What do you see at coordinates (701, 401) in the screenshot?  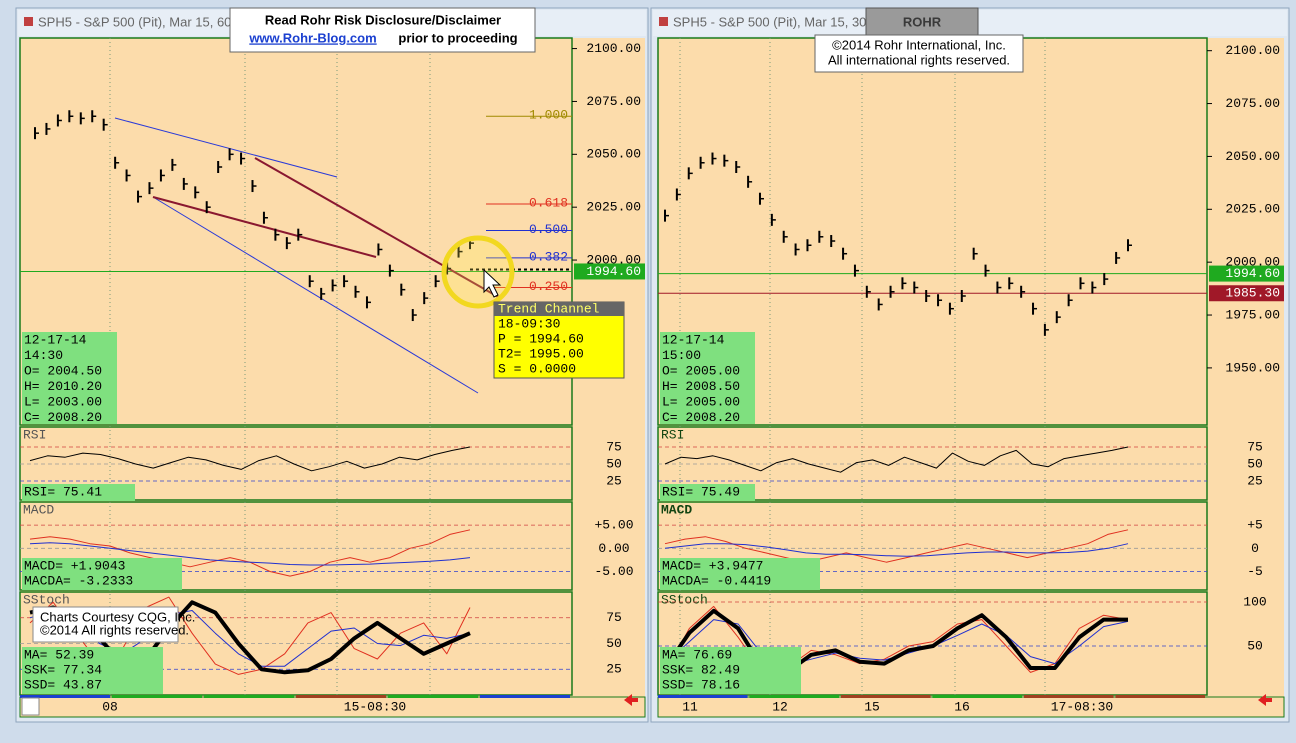 I see `info-line: L= 2005.00` at bounding box center [701, 401].